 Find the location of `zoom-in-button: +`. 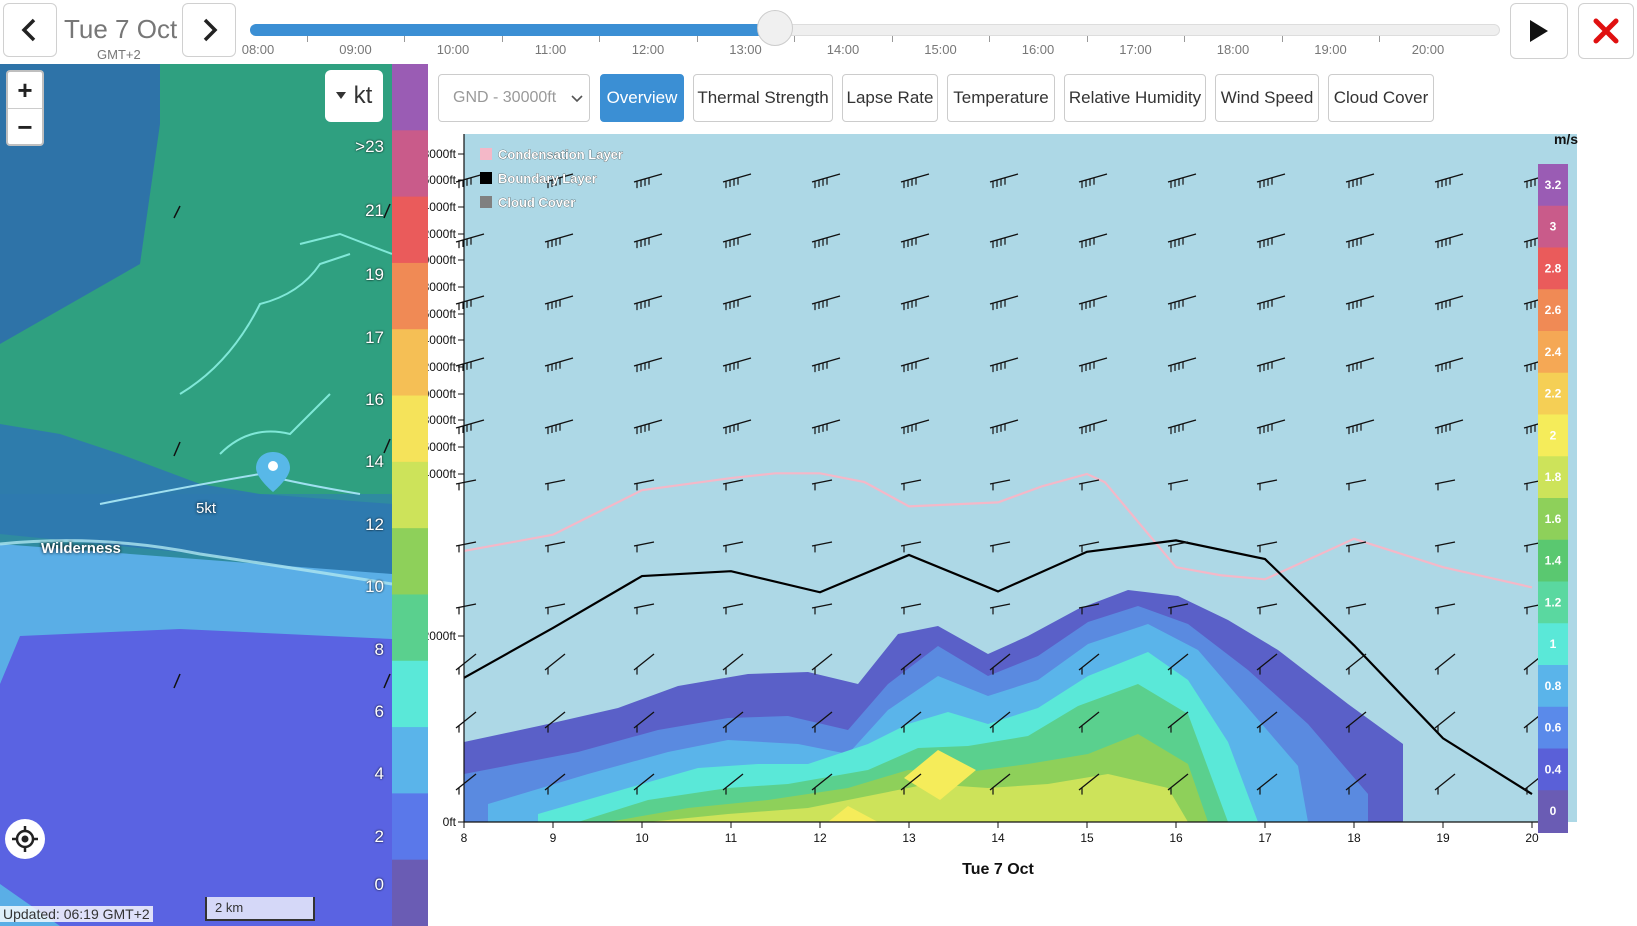

zoom-in-button: + is located at coordinates (25, 90).